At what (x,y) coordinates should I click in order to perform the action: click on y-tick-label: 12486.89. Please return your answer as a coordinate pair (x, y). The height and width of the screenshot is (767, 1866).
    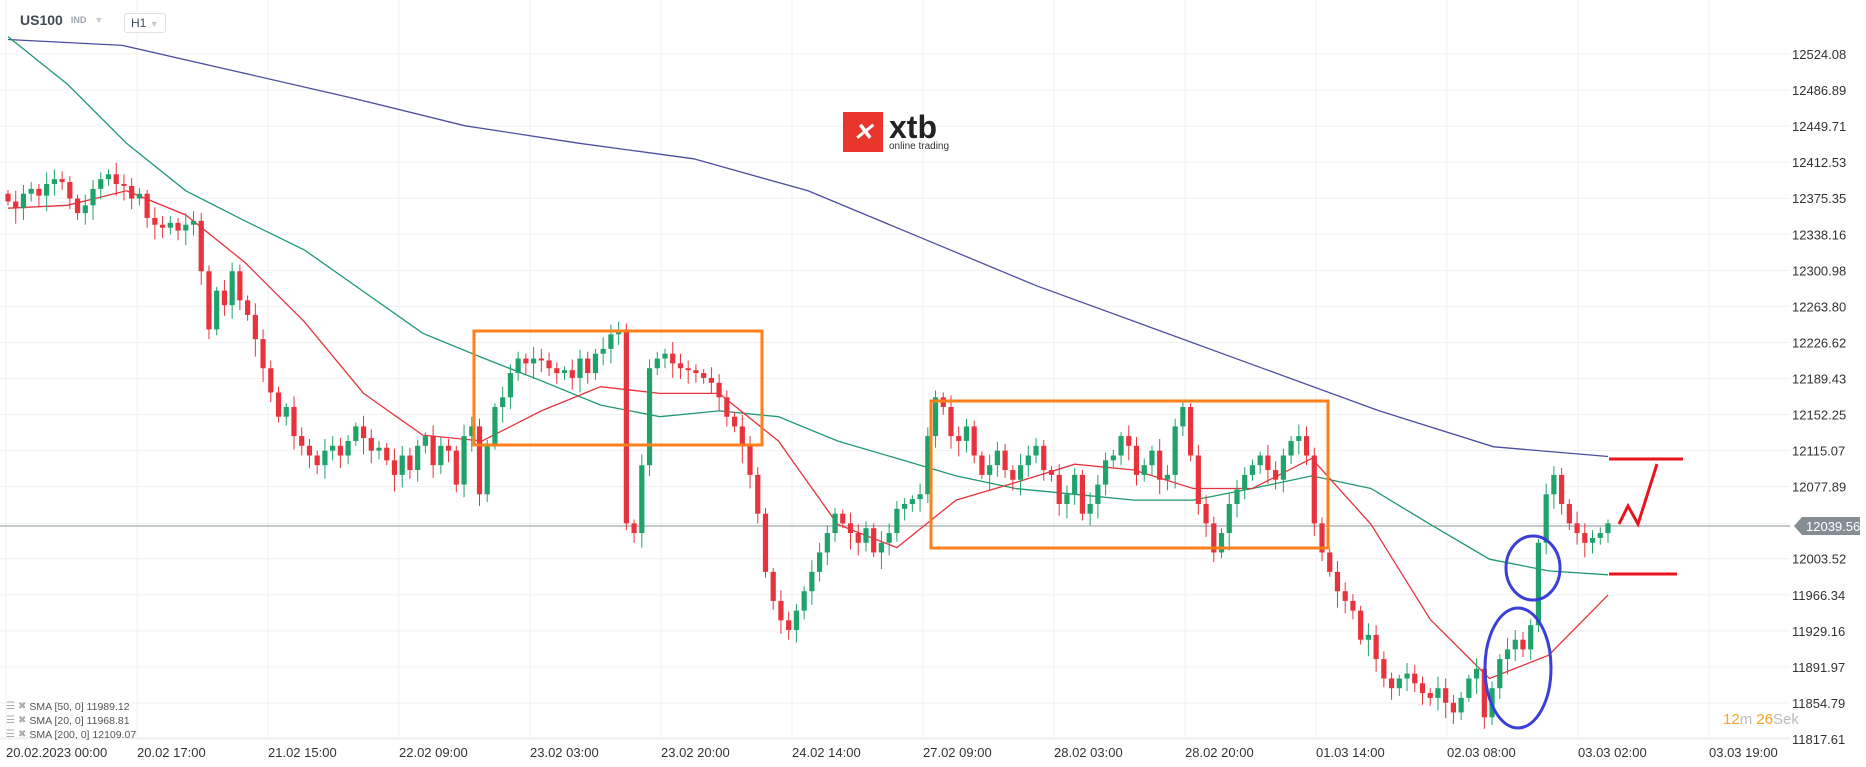
    Looking at the image, I should click on (1819, 90).